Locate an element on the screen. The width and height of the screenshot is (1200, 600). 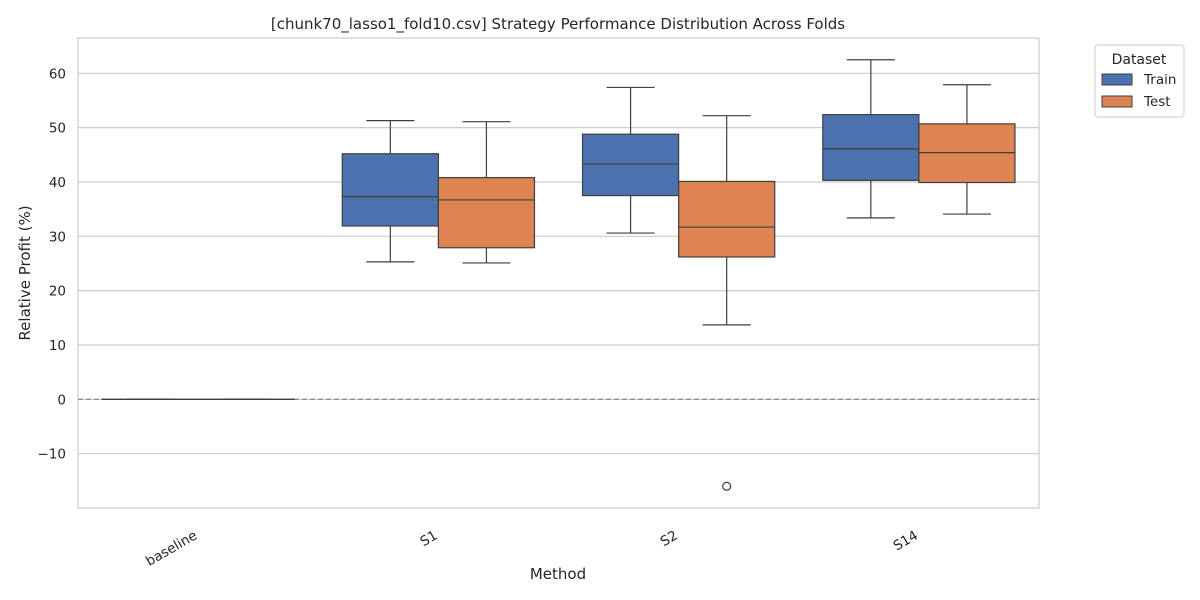
box-test-s1 is located at coordinates (486, 192).